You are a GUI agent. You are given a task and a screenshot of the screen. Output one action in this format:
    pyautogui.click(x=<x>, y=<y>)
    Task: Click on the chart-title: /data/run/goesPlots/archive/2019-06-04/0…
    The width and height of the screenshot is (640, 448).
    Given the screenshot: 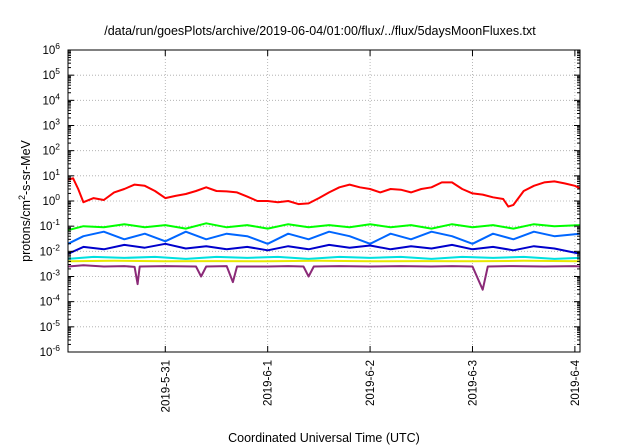 What is the action you would take?
    pyautogui.click(x=320, y=31)
    